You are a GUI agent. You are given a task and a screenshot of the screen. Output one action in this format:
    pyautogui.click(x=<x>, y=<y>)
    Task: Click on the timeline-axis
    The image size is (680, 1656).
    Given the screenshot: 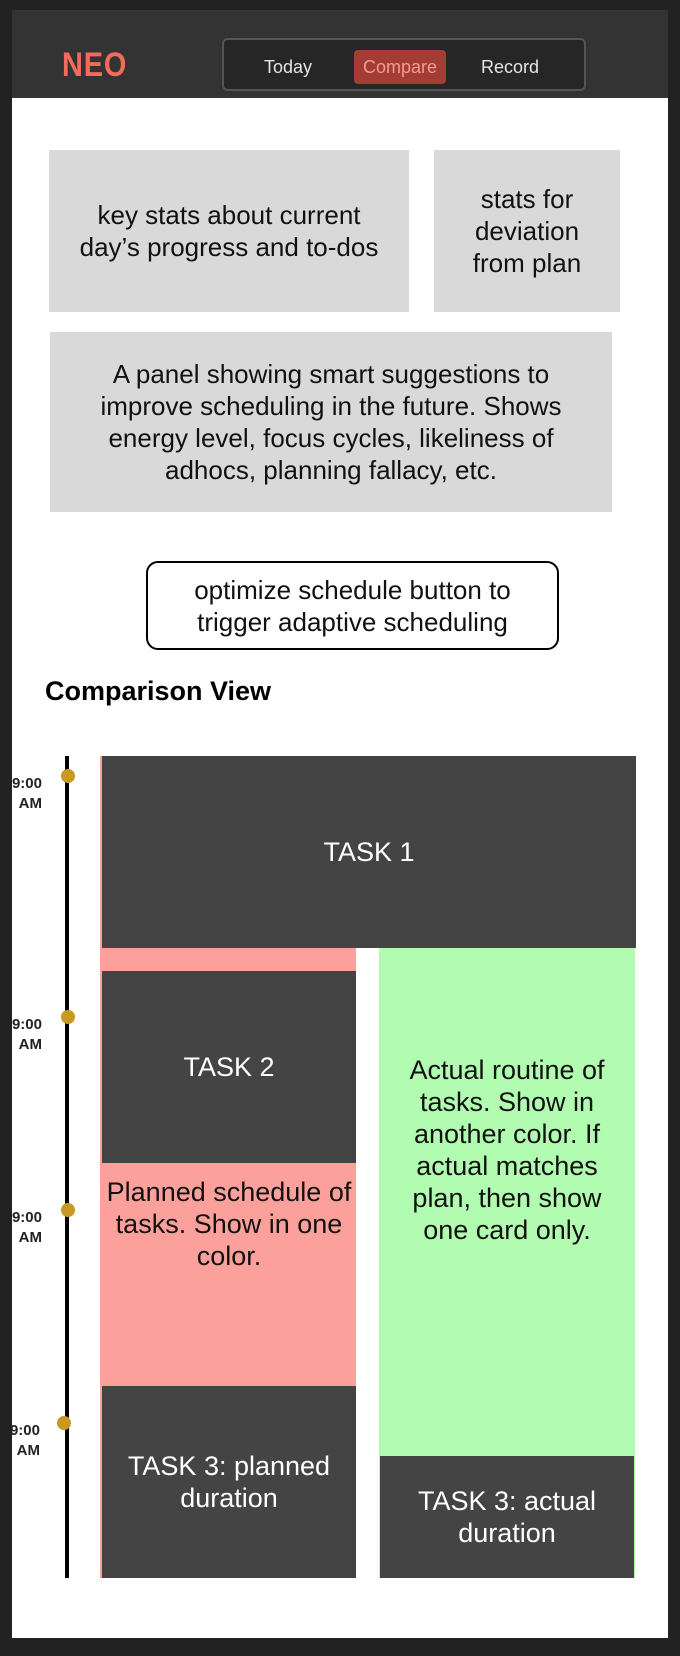 What is the action you would take?
    pyautogui.click(x=67, y=1167)
    